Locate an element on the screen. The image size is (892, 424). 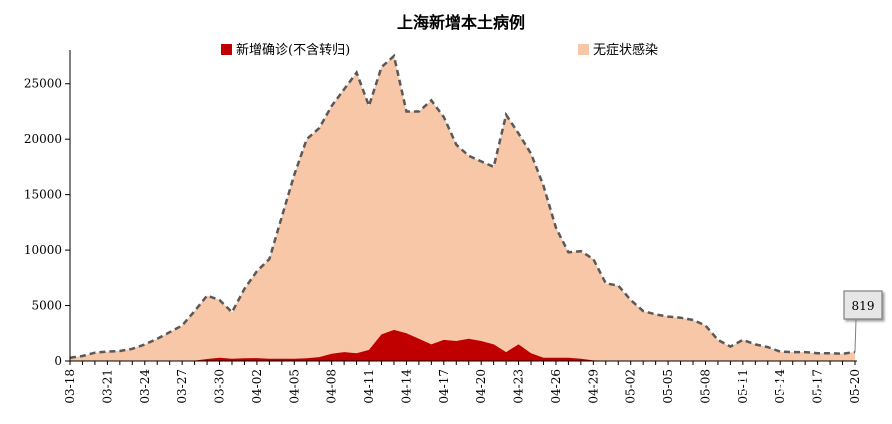
callout-box is located at coordinates (863, 305).